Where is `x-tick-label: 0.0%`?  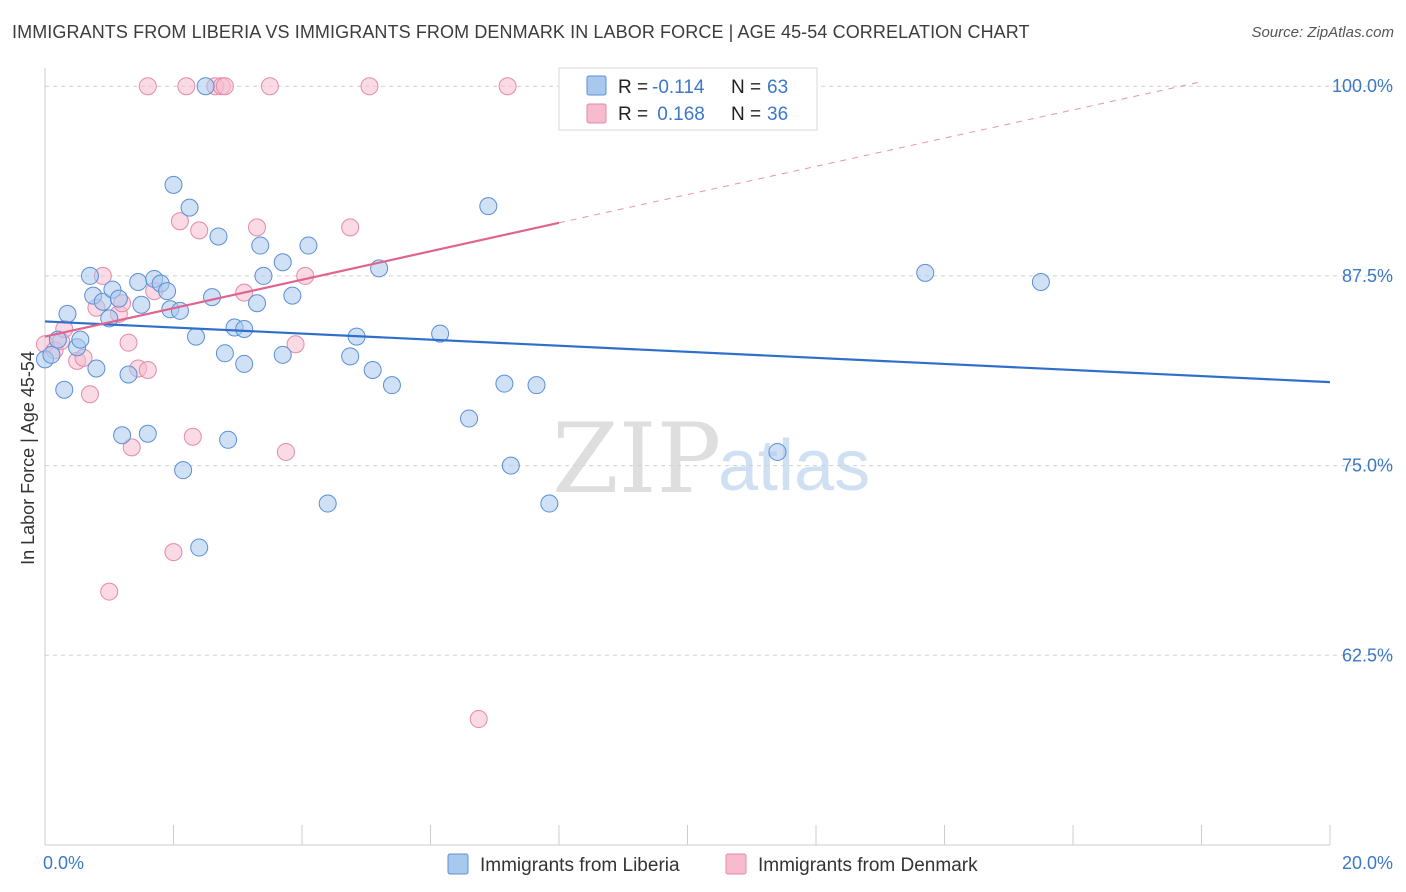
x-tick-label: 0.0% is located at coordinates (63, 863).